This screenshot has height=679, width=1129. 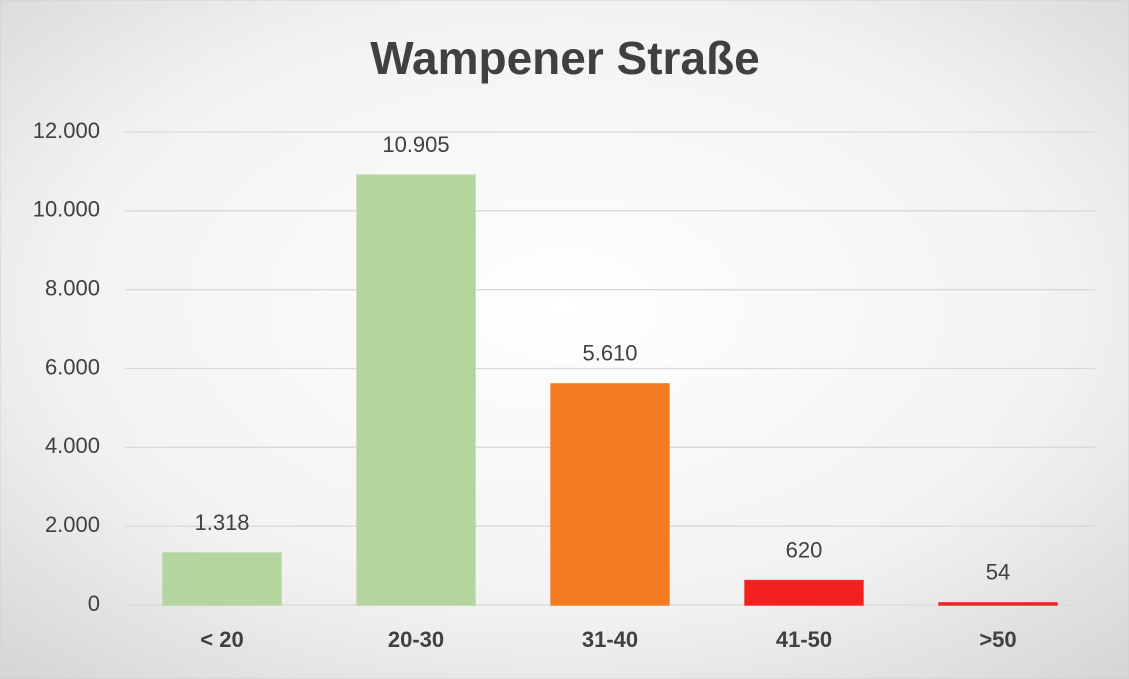 I want to click on y-tick-label: 8.000, so click(x=72, y=287).